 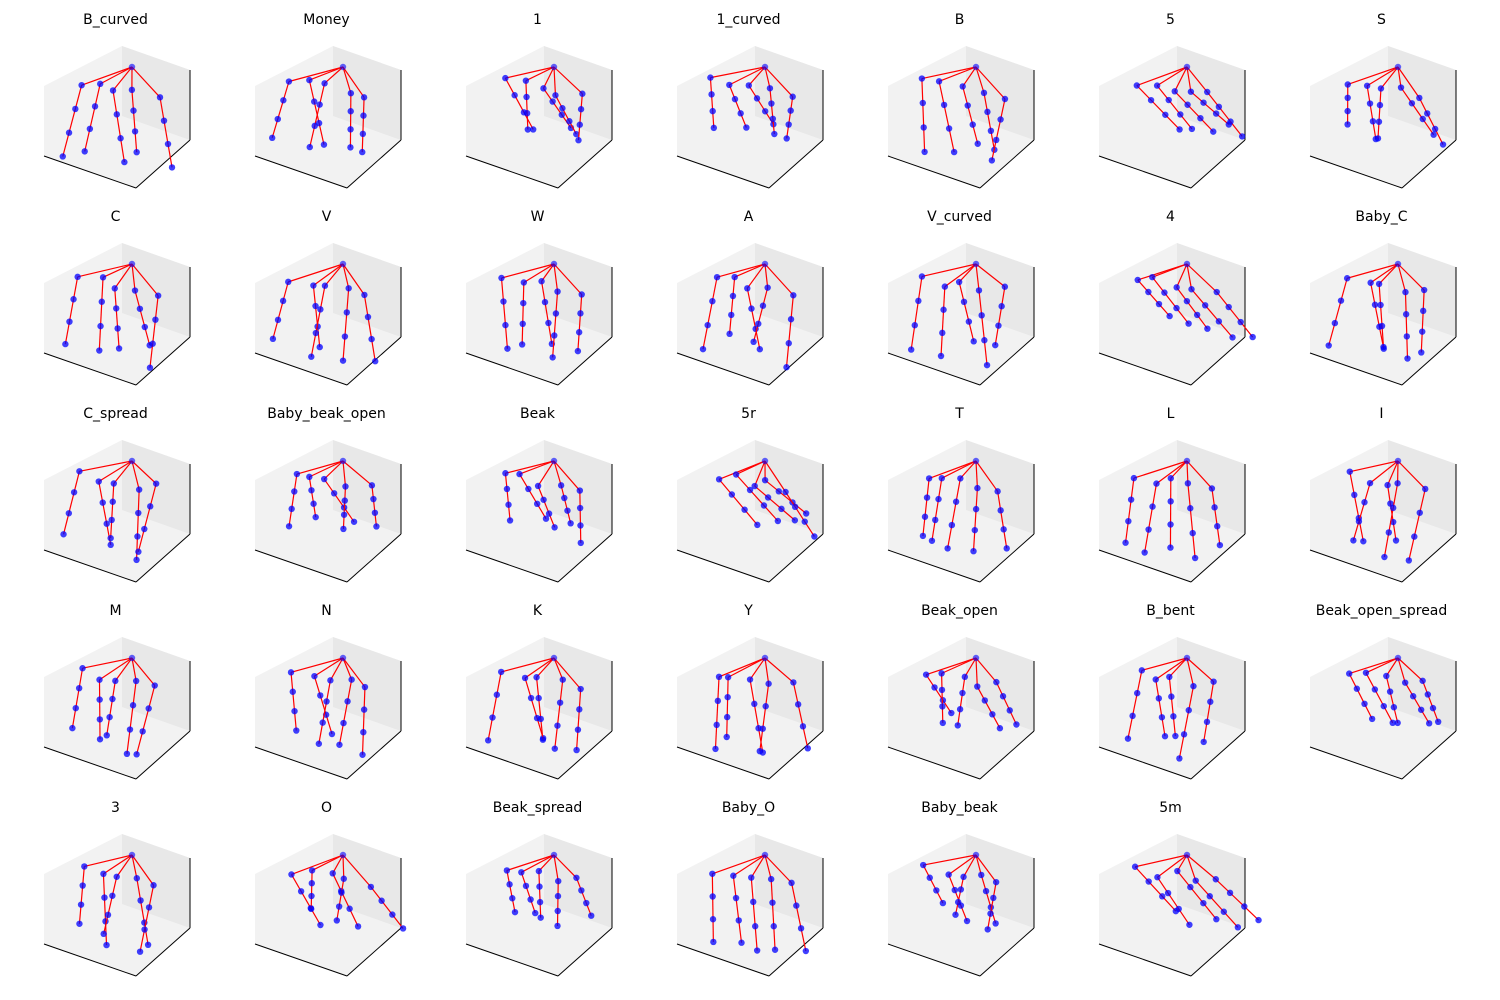 What do you see at coordinates (326, 295) in the screenshot?
I see `panel-8: V` at bounding box center [326, 295].